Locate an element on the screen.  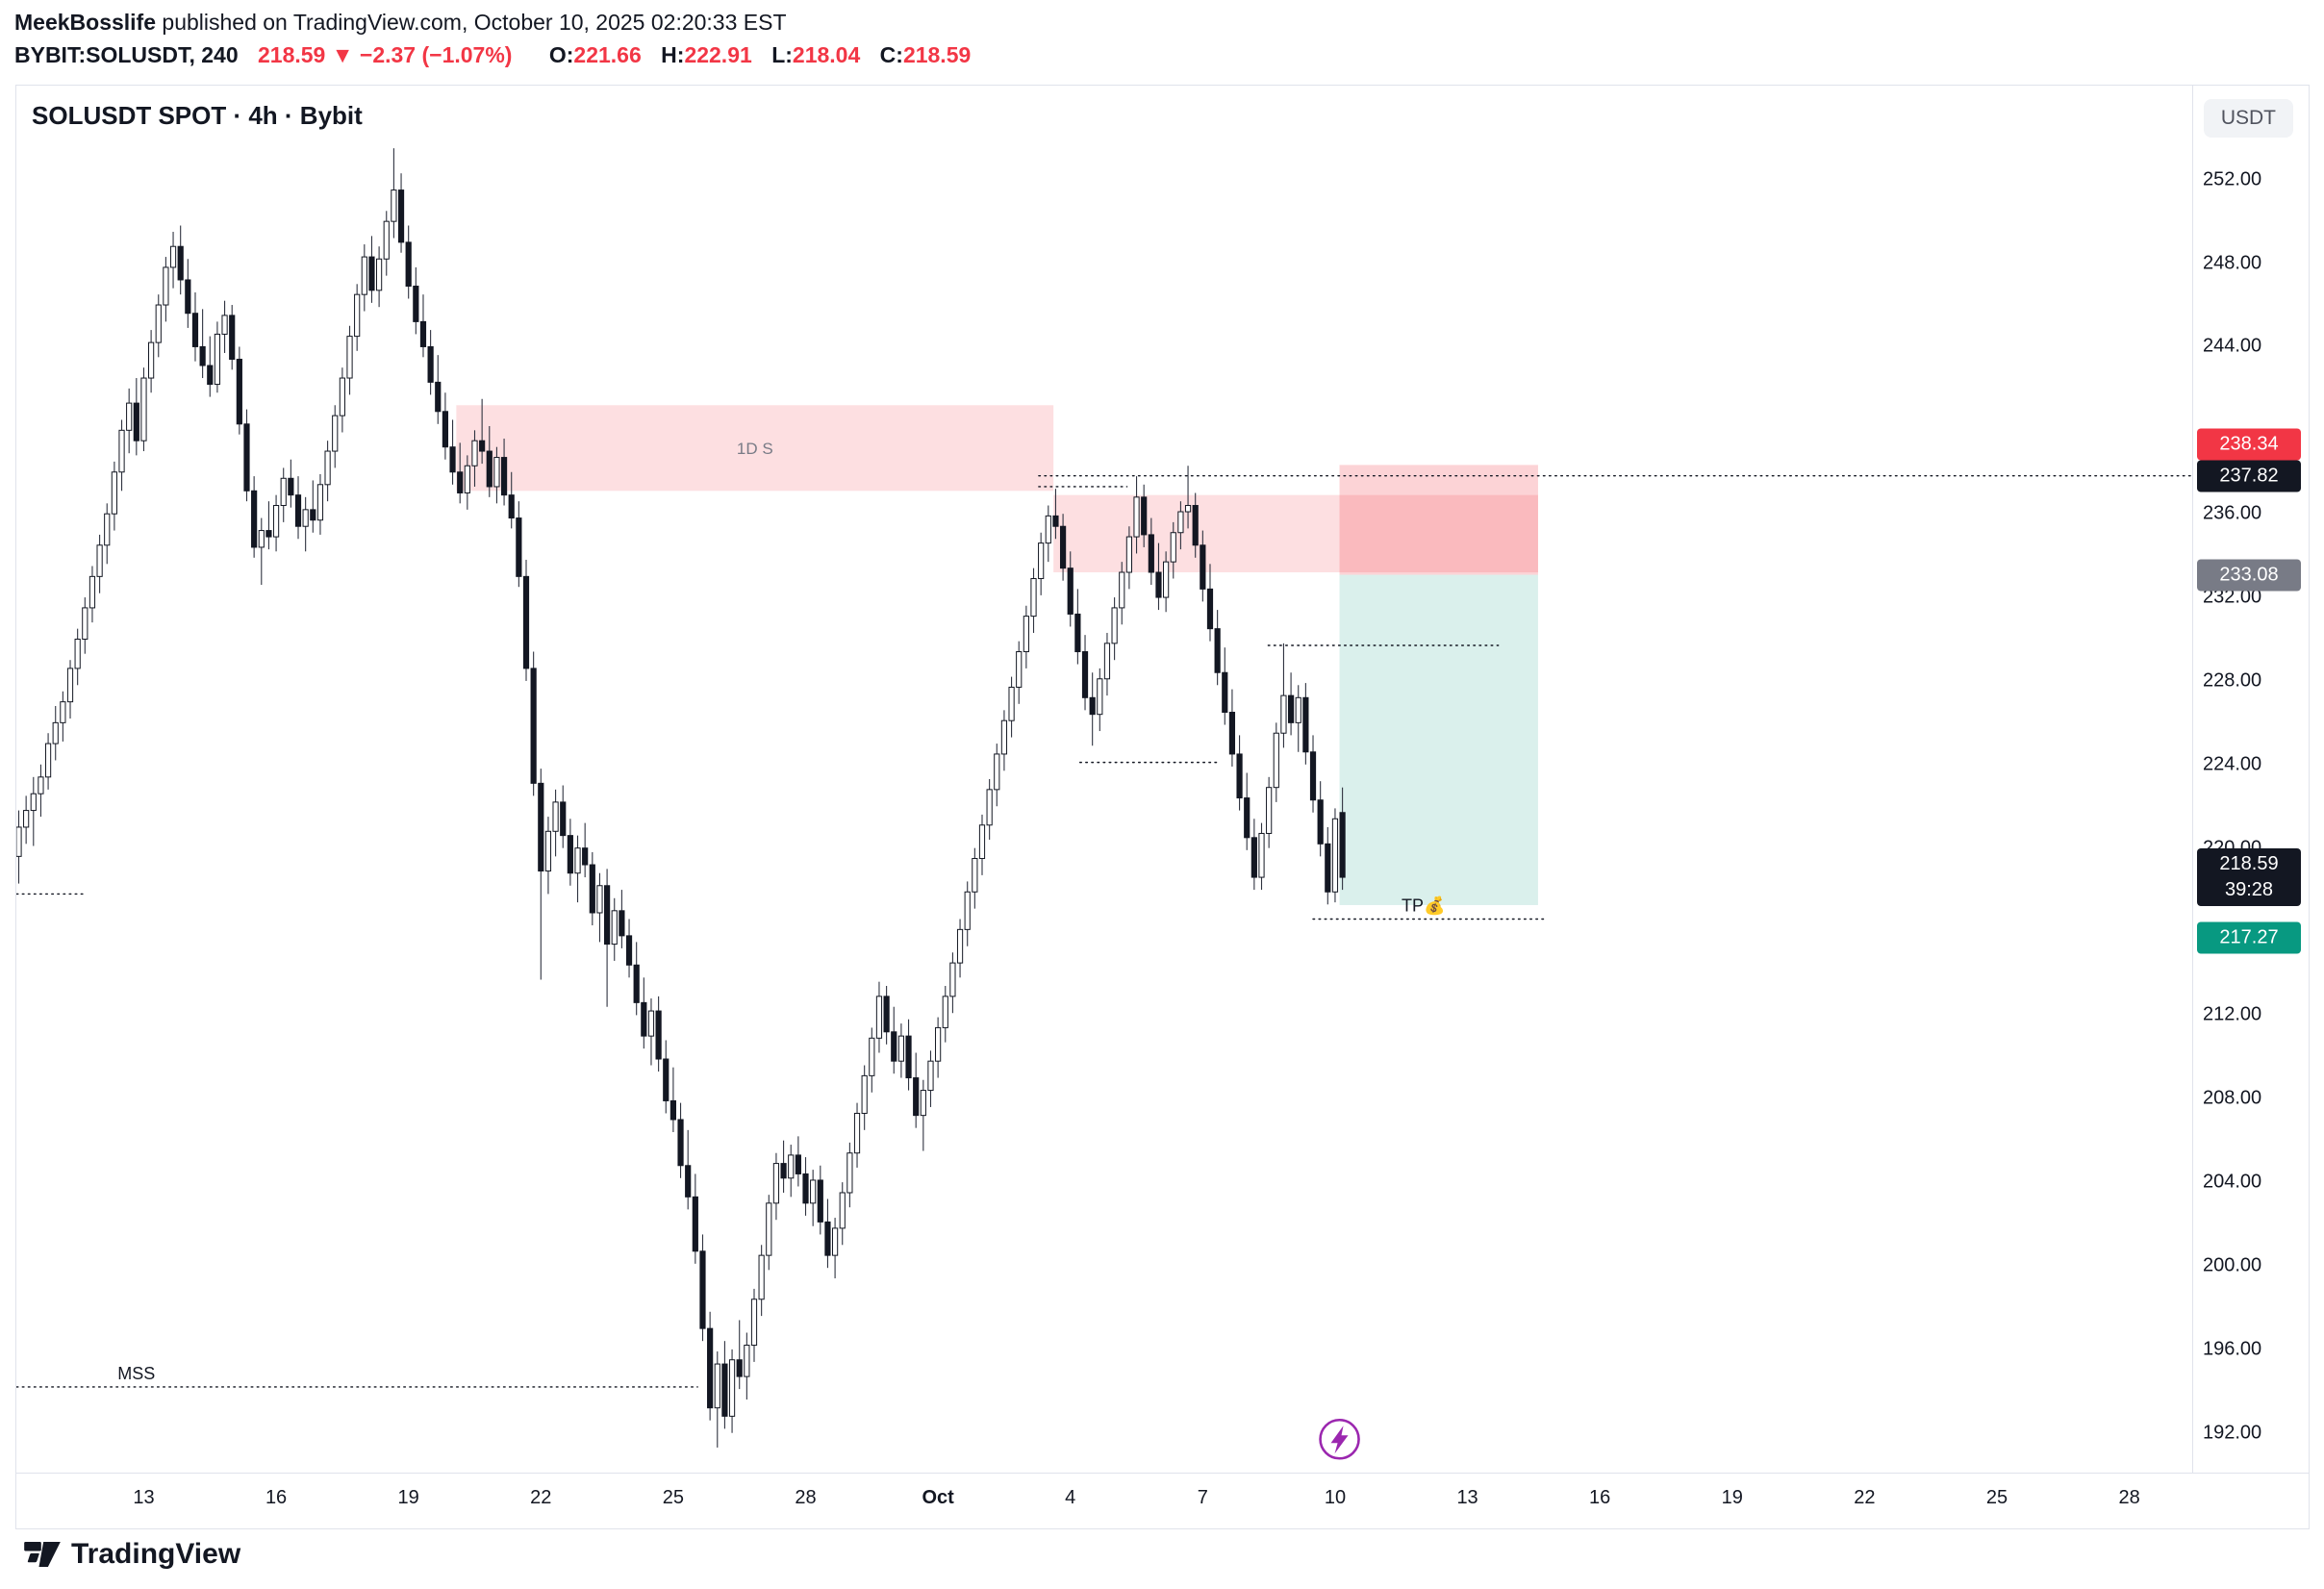
price-tick: 236.00 is located at coordinates (2232, 513).